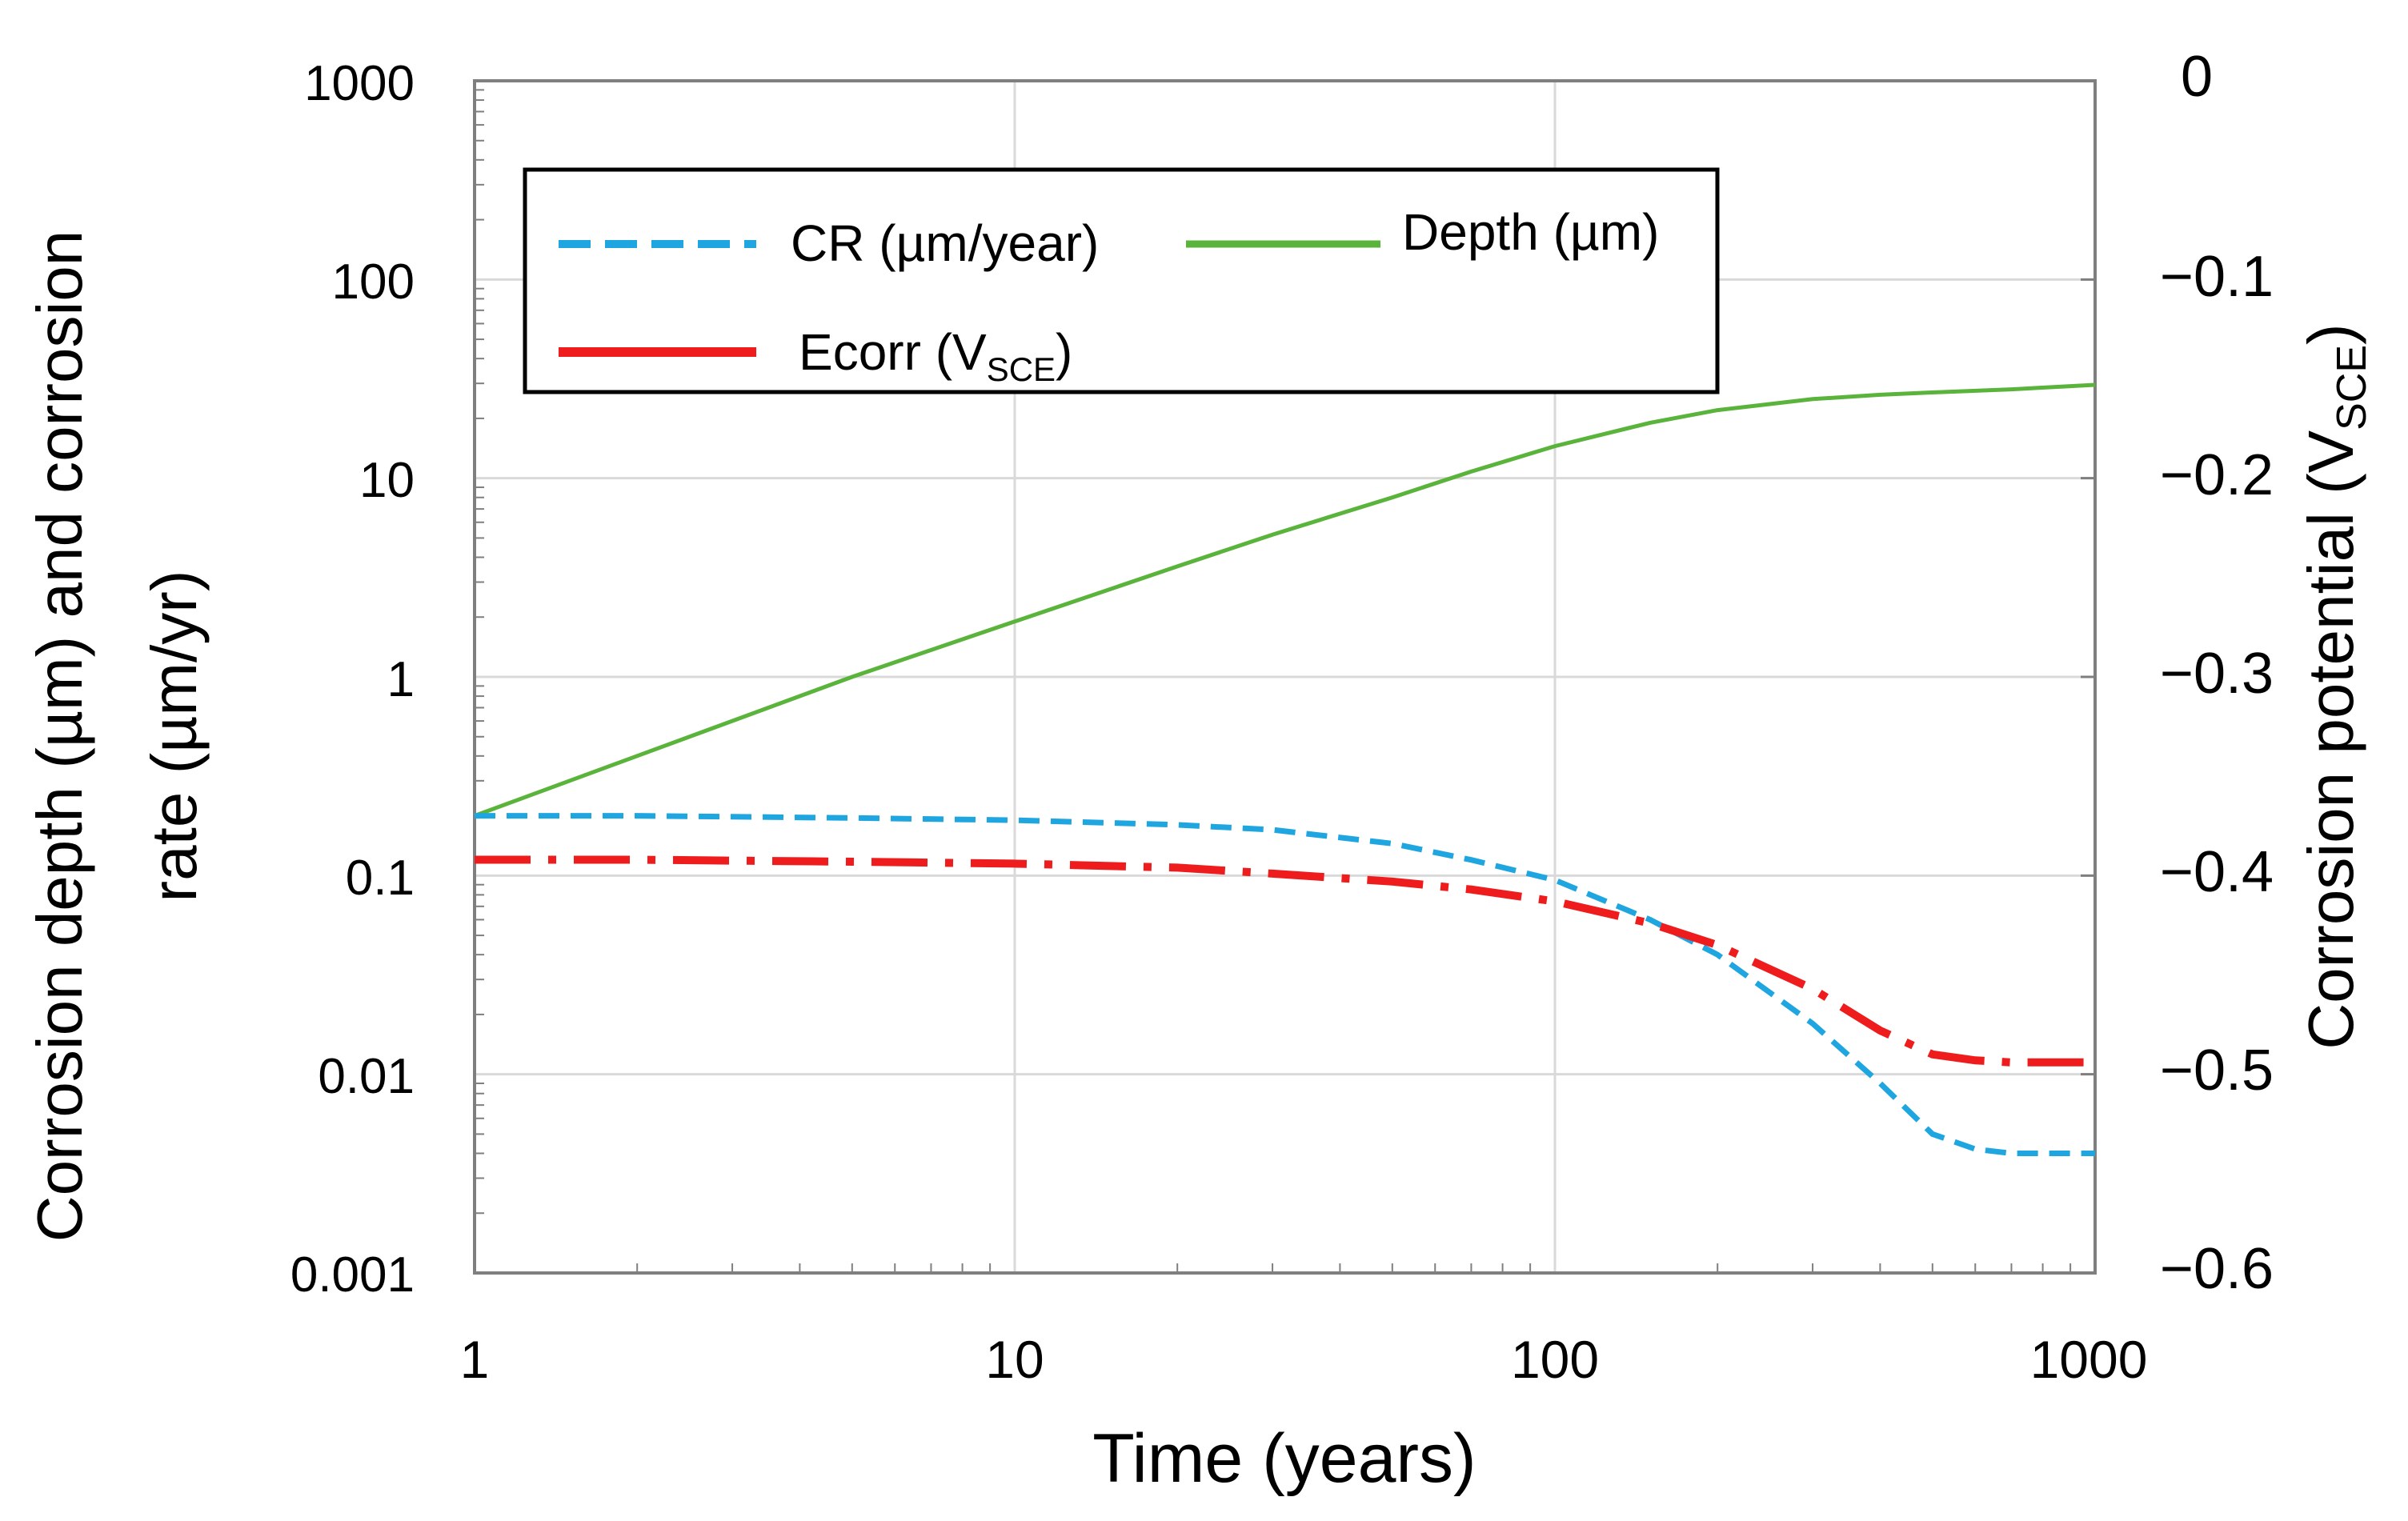 The image size is (2408, 1521). Describe the element at coordinates (352, 1275) in the screenshot. I see `y-tick-label-0.001: 0.001` at that location.